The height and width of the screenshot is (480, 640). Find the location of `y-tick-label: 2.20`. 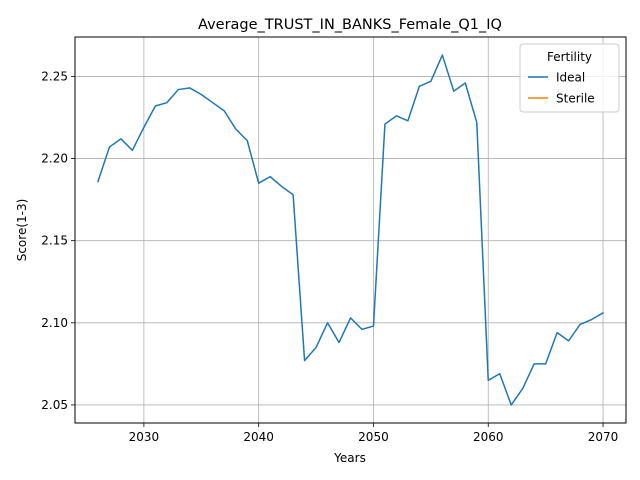

y-tick-label: 2.20 is located at coordinates (54, 159).